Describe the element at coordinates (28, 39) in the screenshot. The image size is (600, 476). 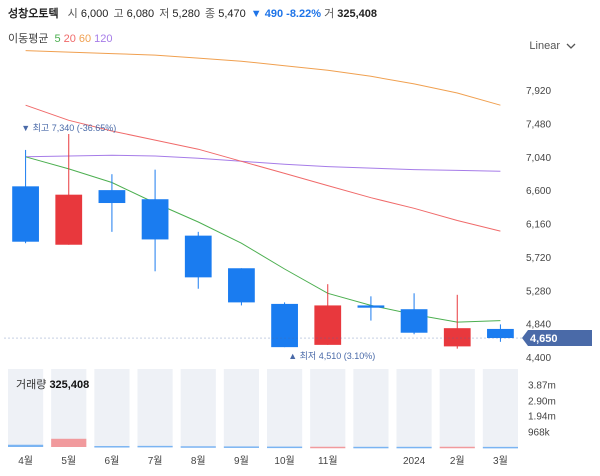
I see `moving-average-label: 이동평균` at that location.